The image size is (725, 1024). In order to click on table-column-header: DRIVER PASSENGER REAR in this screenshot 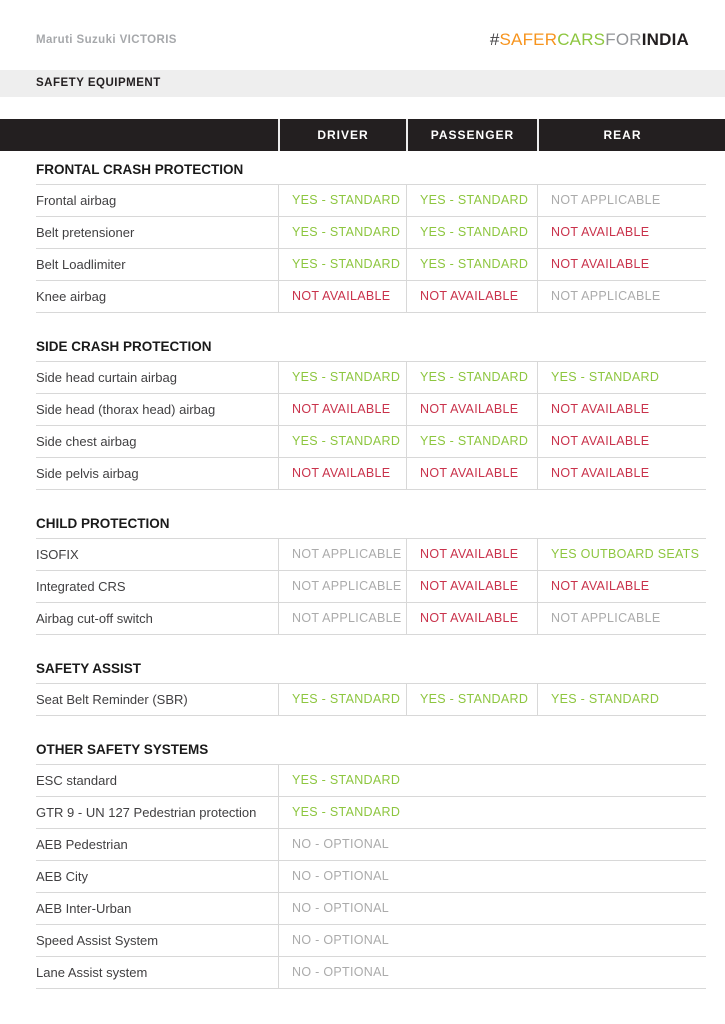, I will do `click(362, 135)`.